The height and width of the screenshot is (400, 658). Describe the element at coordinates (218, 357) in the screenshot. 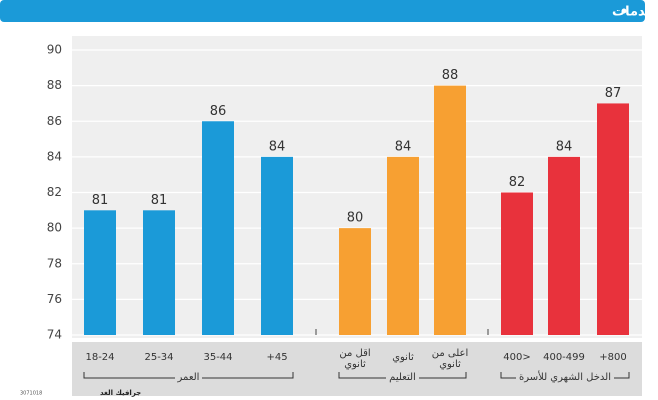

I see `x-tick-label: 35-44` at that location.